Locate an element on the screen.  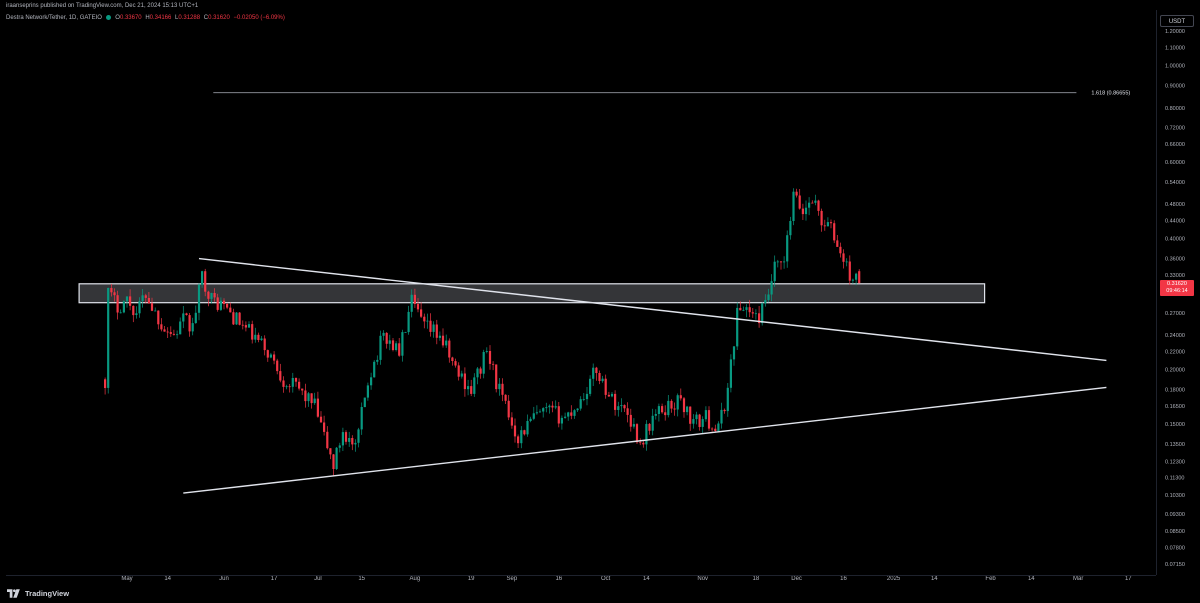
time-axis-divider is located at coordinates (581, 575).